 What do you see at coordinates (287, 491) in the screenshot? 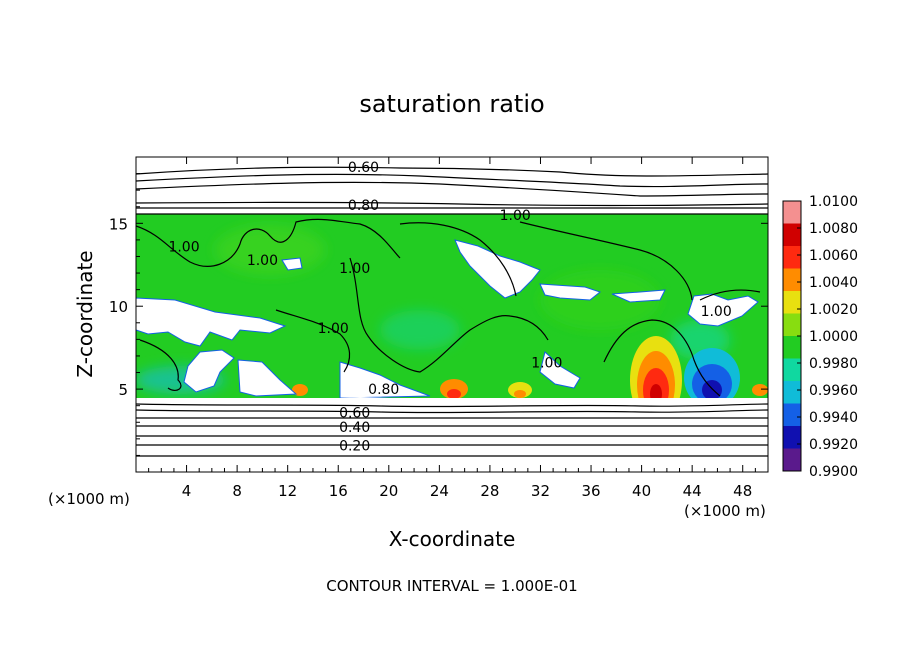
I see `x-tick-label: 12` at bounding box center [287, 491].